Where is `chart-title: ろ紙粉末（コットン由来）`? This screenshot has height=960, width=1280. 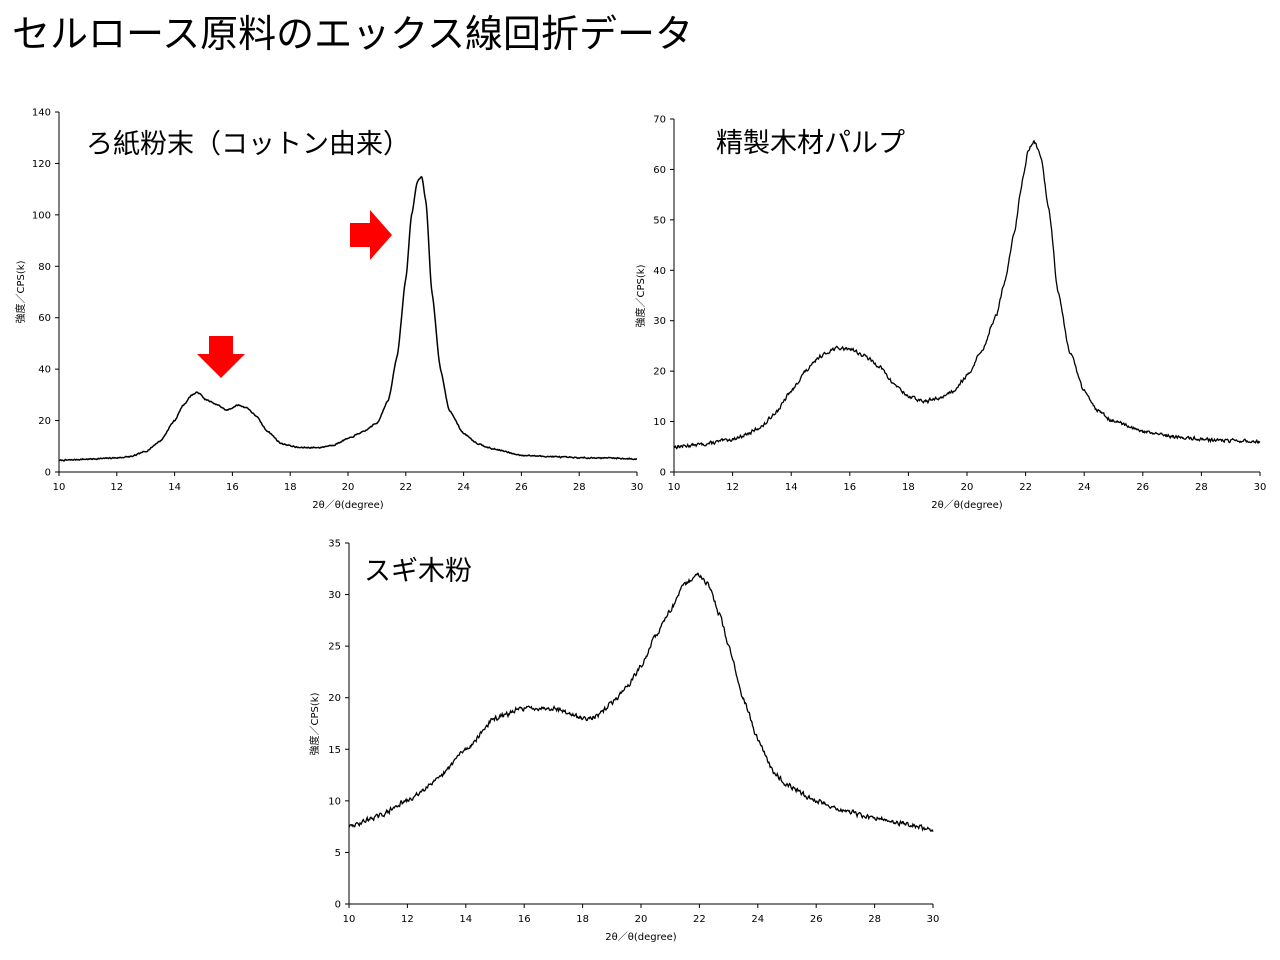 chart-title: ろ紙粉末（コットン由来） is located at coordinates (248, 144).